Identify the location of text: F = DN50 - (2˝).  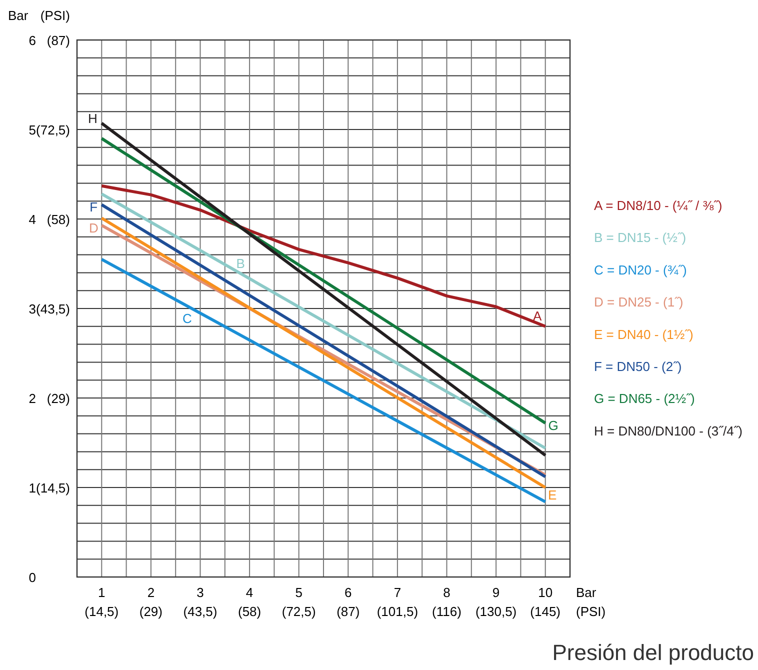
(638, 366).